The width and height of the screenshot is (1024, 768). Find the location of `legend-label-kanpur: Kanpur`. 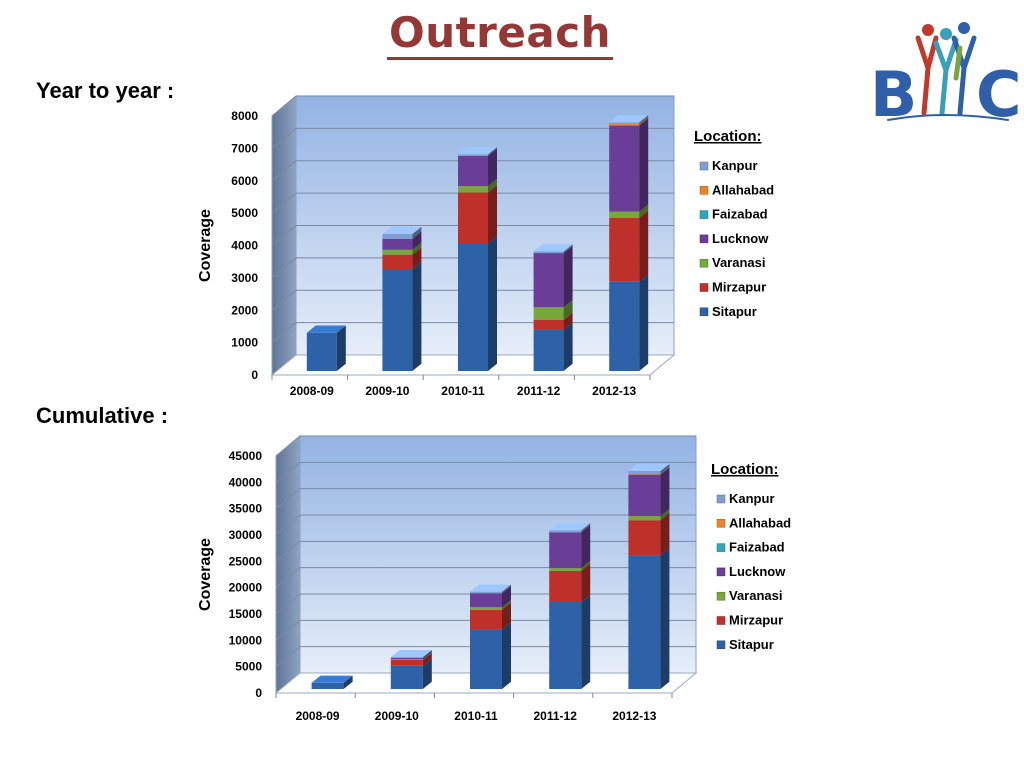

legend-label-kanpur: Kanpur is located at coordinates (752, 498).